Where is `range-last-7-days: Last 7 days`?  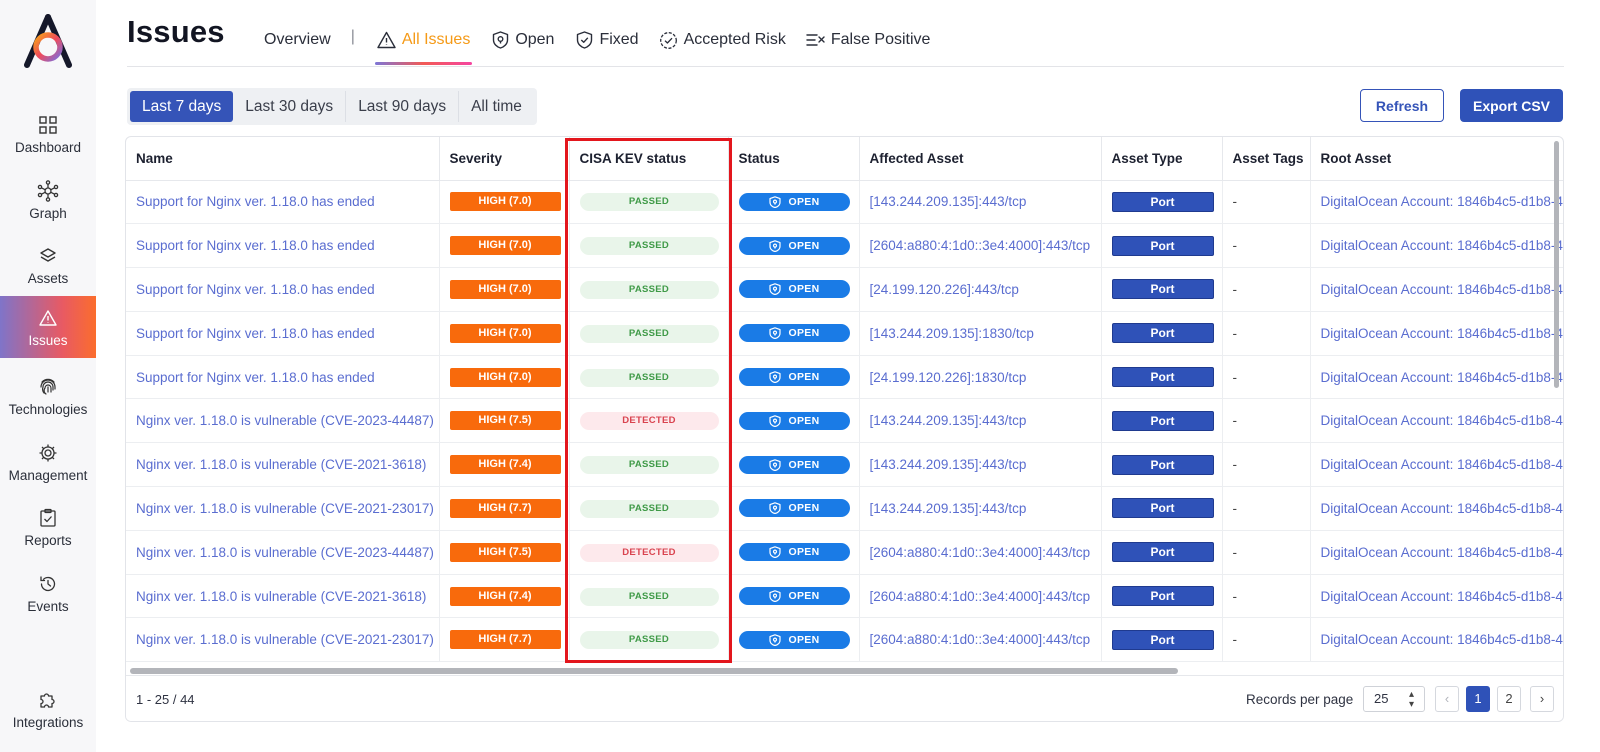 range-last-7-days: Last 7 days is located at coordinates (182, 106).